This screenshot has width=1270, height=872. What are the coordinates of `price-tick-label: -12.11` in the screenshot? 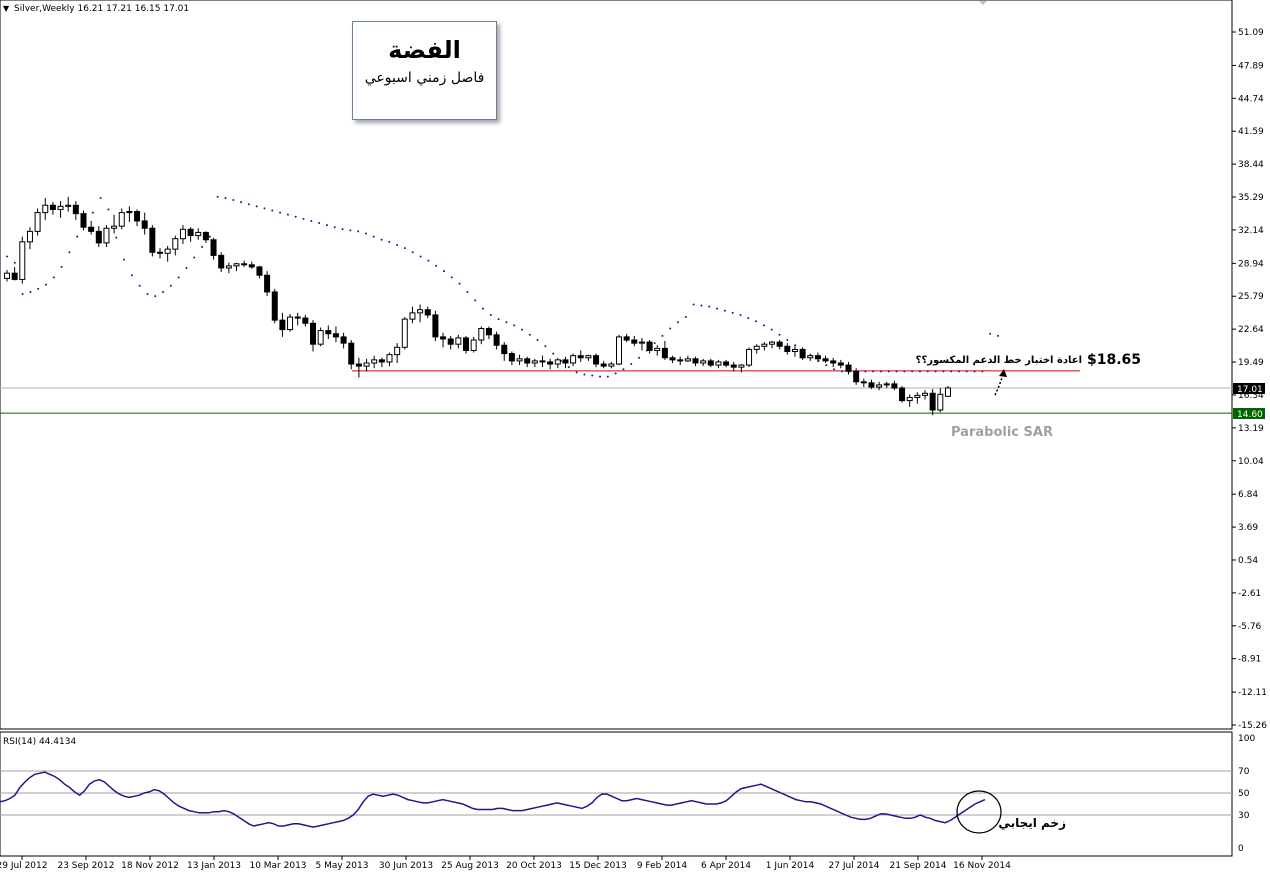 It's located at (1252, 693).